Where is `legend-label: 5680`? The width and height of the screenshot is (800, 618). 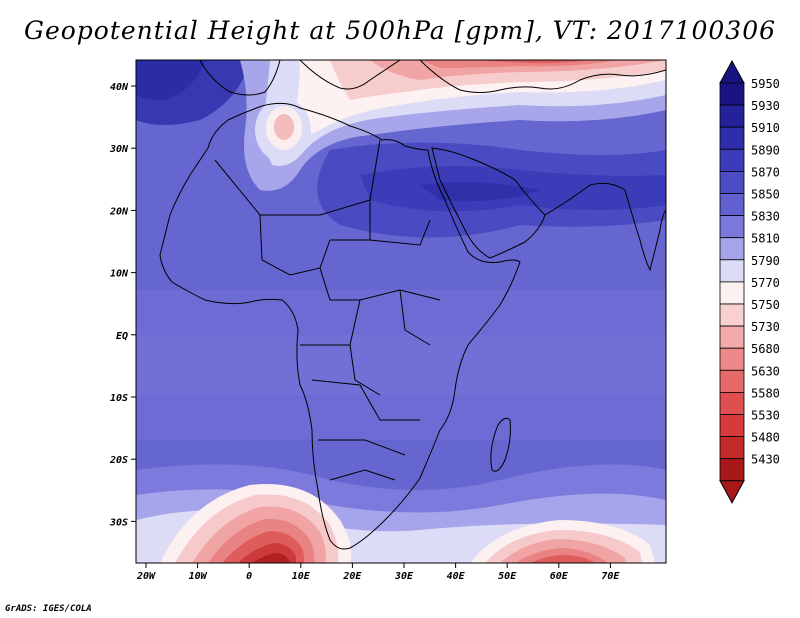
legend-label: 5680 is located at coordinates (765, 349).